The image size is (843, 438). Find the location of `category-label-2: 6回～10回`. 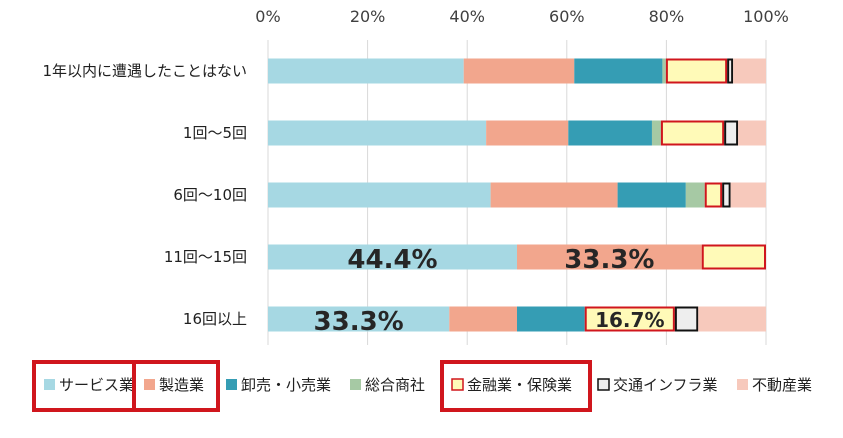

category-label-2: 6回～10回 is located at coordinates (210, 195).